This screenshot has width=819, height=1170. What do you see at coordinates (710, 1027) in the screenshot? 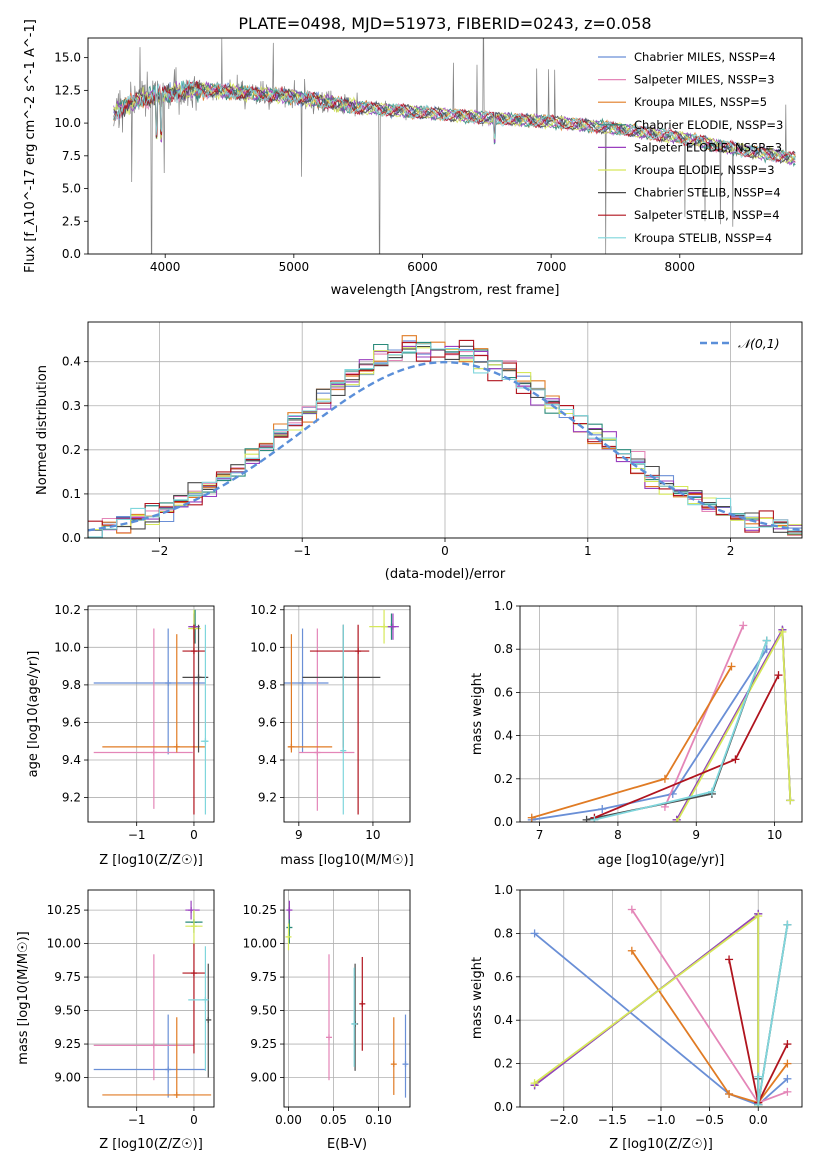
I see `weight-line-kroupa-miles` at bounding box center [710, 1027].